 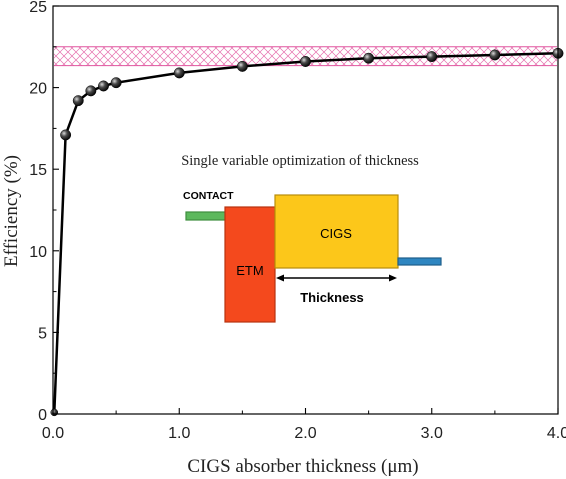 I want to click on contact-bar, so click(x=206, y=216).